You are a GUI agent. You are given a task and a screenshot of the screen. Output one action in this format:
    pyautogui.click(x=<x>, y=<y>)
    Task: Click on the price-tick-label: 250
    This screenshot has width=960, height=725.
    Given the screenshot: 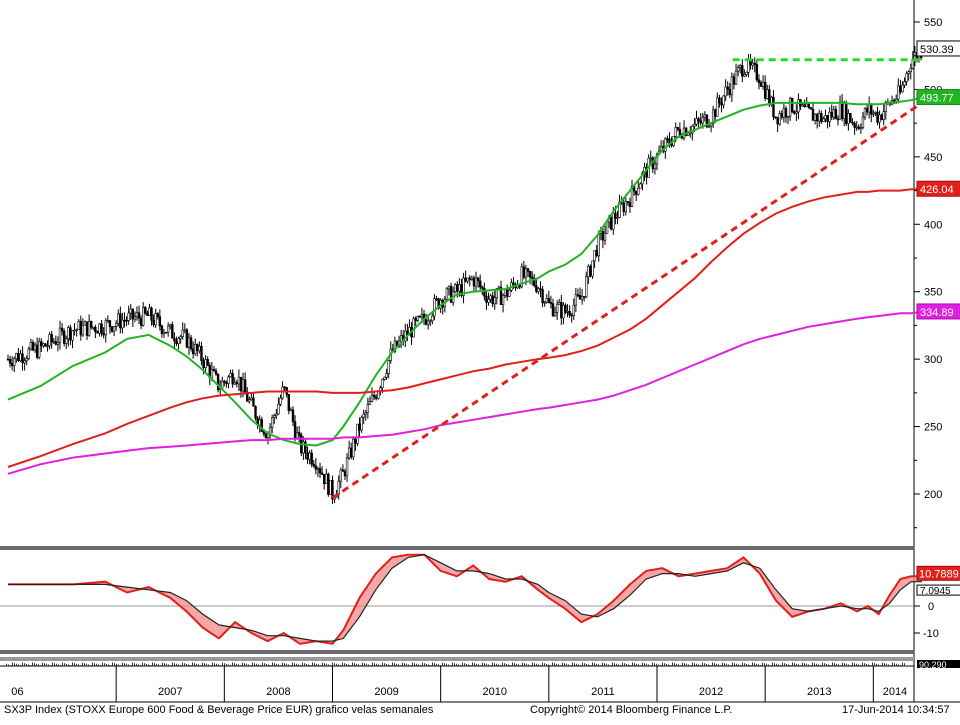 What is the action you would take?
    pyautogui.click(x=933, y=428)
    